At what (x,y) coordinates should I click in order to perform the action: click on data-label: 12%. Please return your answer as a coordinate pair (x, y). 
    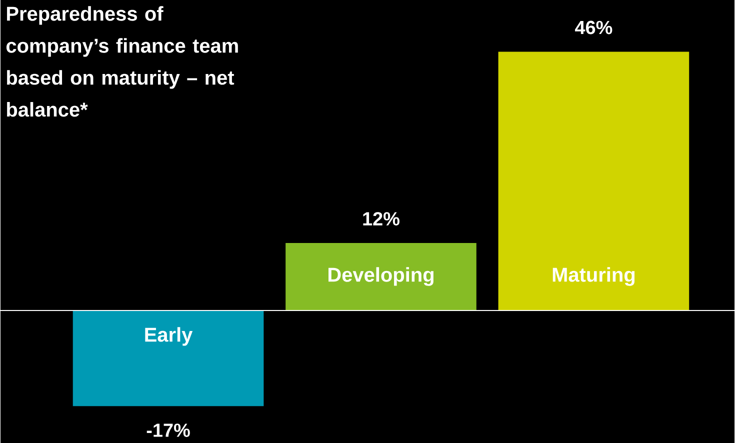
    Looking at the image, I should click on (381, 219).